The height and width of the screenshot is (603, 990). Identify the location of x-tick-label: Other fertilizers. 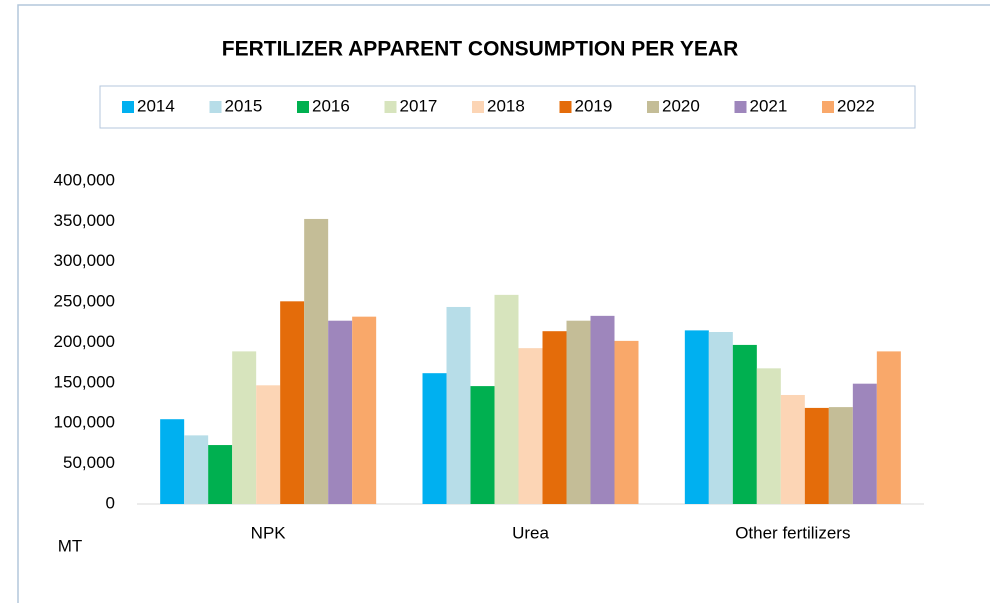
(792, 532).